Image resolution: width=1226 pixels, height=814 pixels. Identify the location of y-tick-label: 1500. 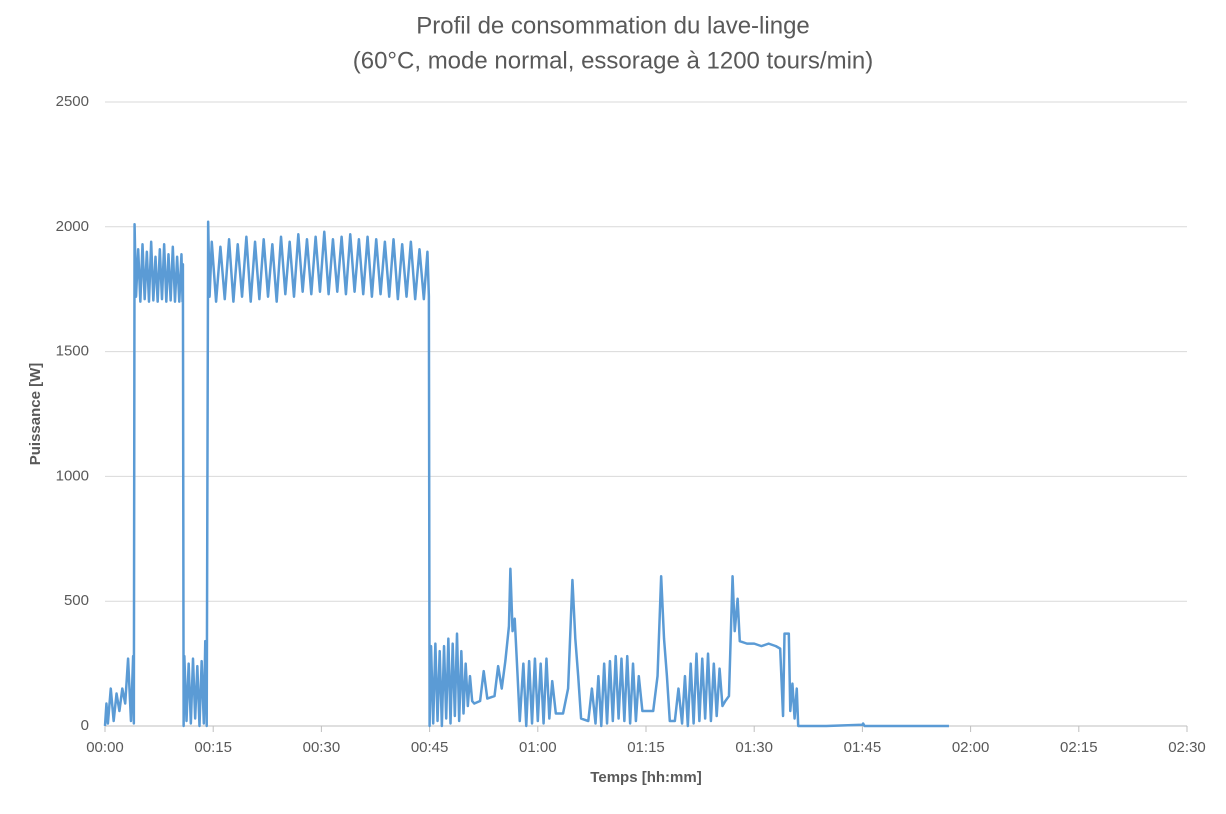
(72, 351).